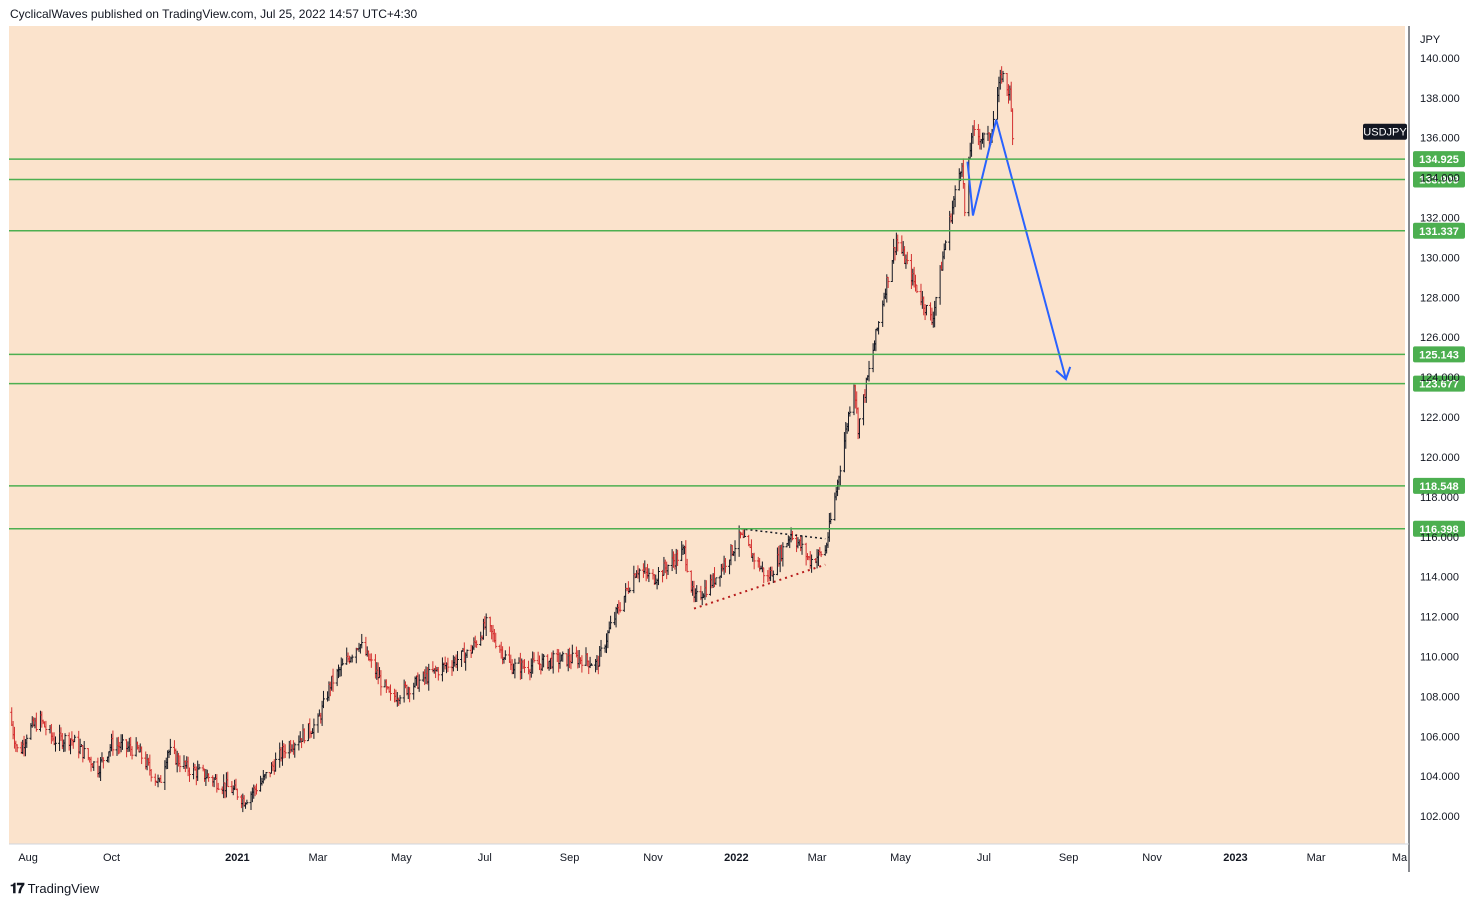 This screenshot has height=907, width=1478. Describe the element at coordinates (1440, 817) in the screenshot. I see `y-tick-label: 102.000` at that location.